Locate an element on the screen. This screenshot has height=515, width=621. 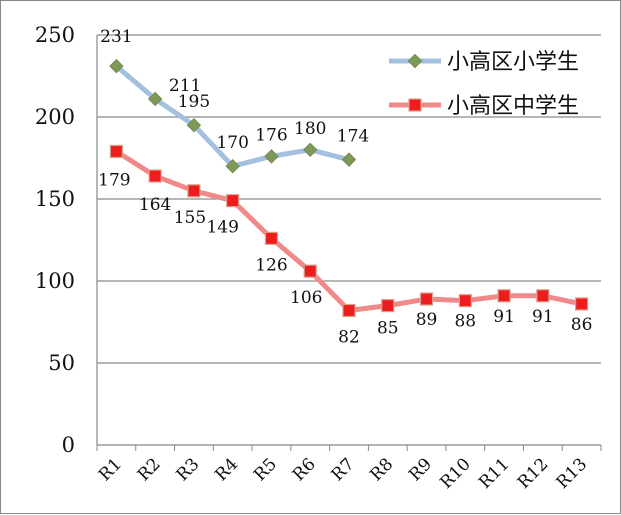
x-tick-label: R9 is located at coordinates (420, 469).